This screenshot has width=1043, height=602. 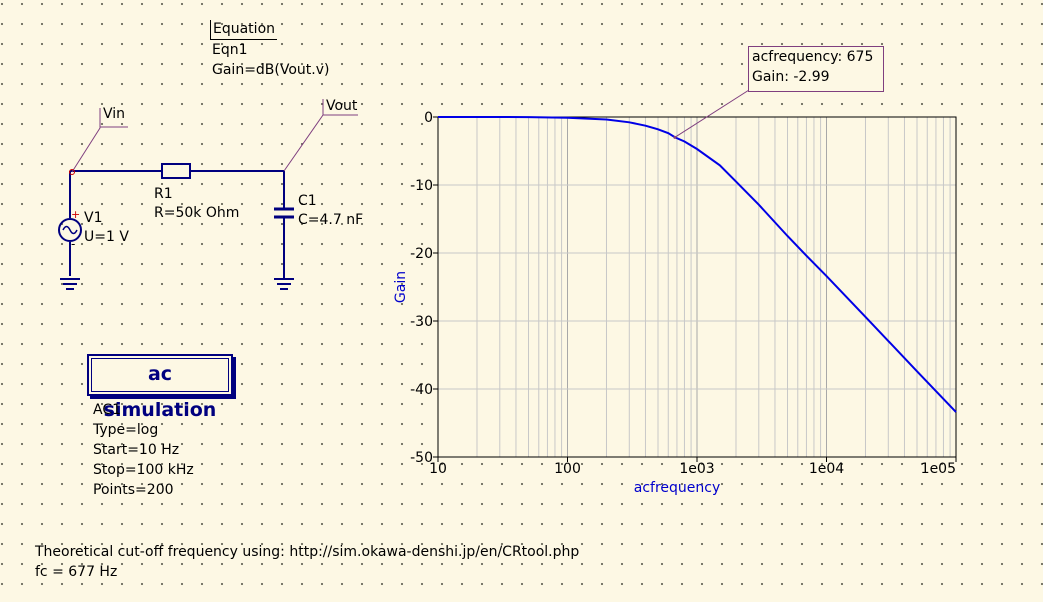 I want to click on sim-start: Start=10 Hz, so click(x=136, y=450).